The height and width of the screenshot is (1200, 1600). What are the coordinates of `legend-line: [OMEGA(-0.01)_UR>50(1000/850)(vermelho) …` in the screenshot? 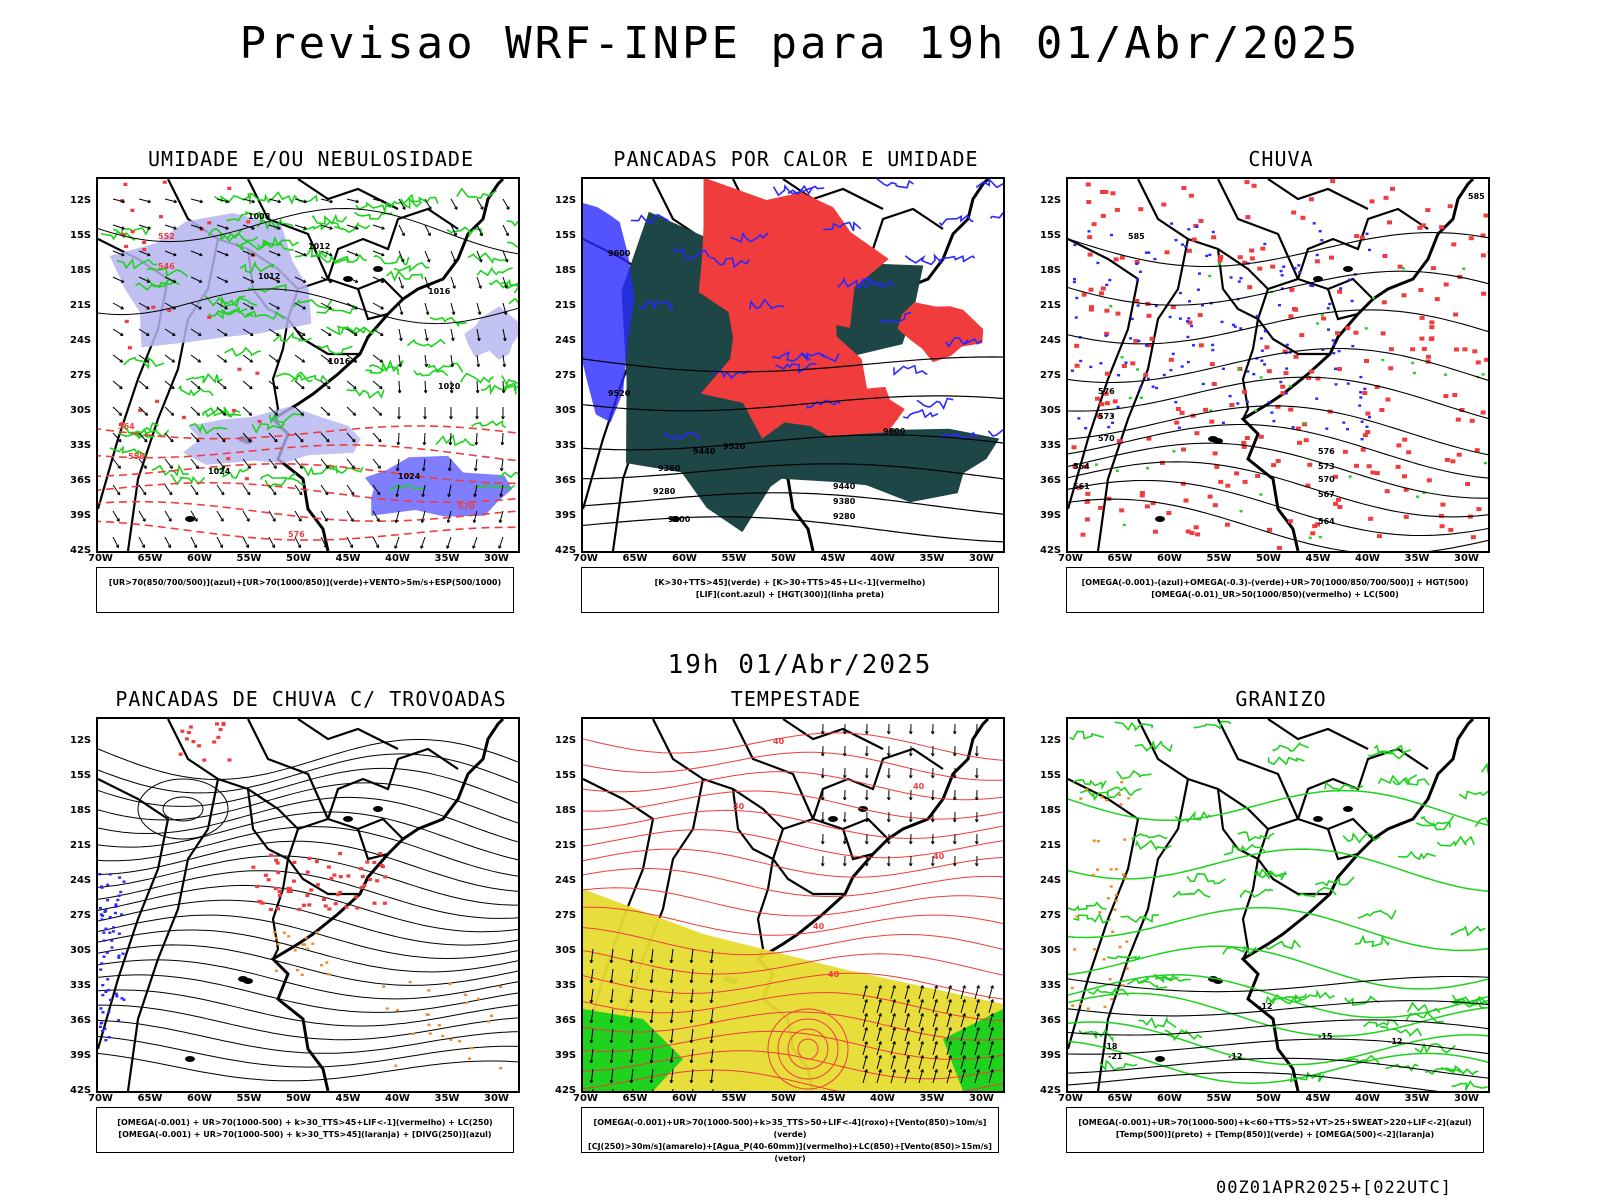 It's located at (1275, 594).